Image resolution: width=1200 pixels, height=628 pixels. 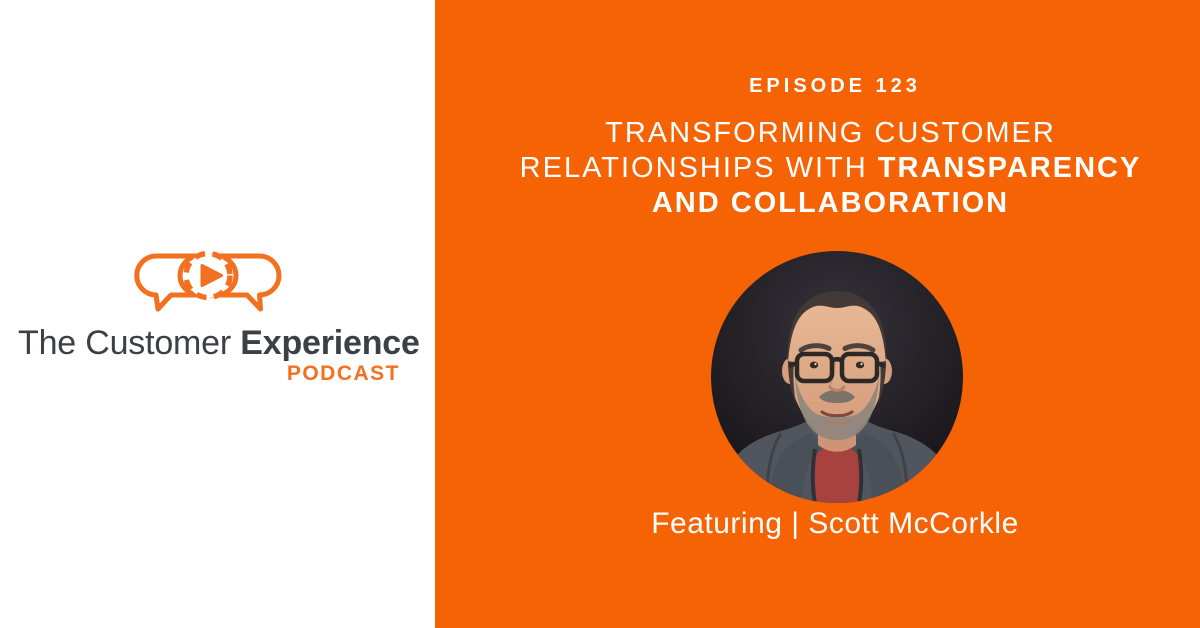 I want to click on title-line-3-bold: AND COLLABORATION, so click(x=830, y=203).